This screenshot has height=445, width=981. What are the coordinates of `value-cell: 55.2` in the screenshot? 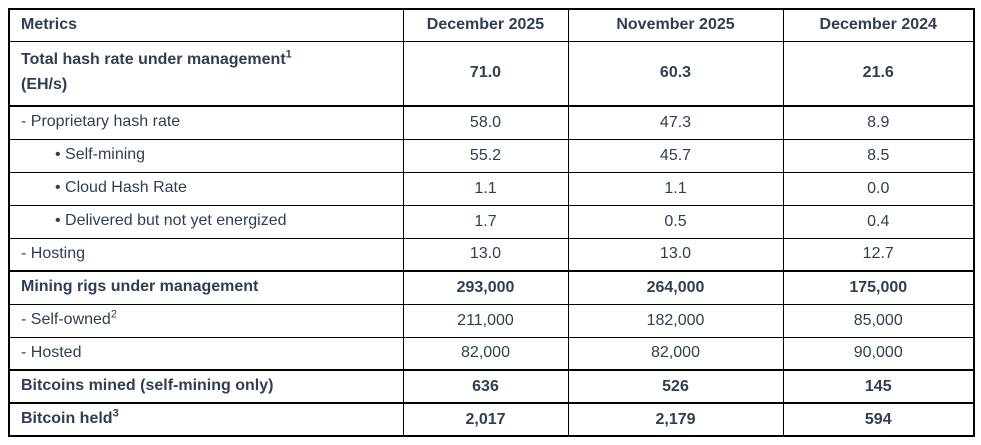 It's located at (485, 155).